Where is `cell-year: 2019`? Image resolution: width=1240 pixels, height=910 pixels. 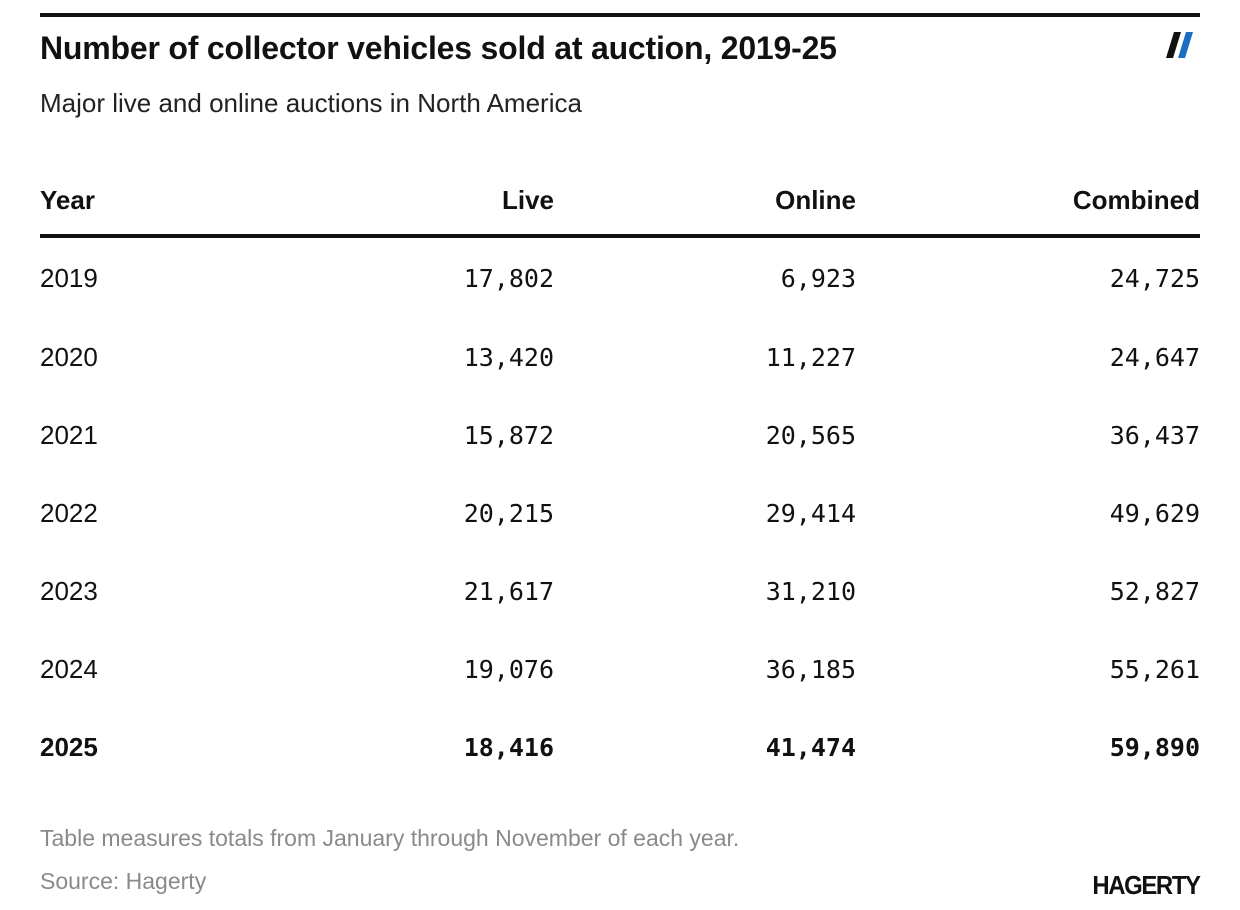 cell-year: 2019 is located at coordinates (69, 277).